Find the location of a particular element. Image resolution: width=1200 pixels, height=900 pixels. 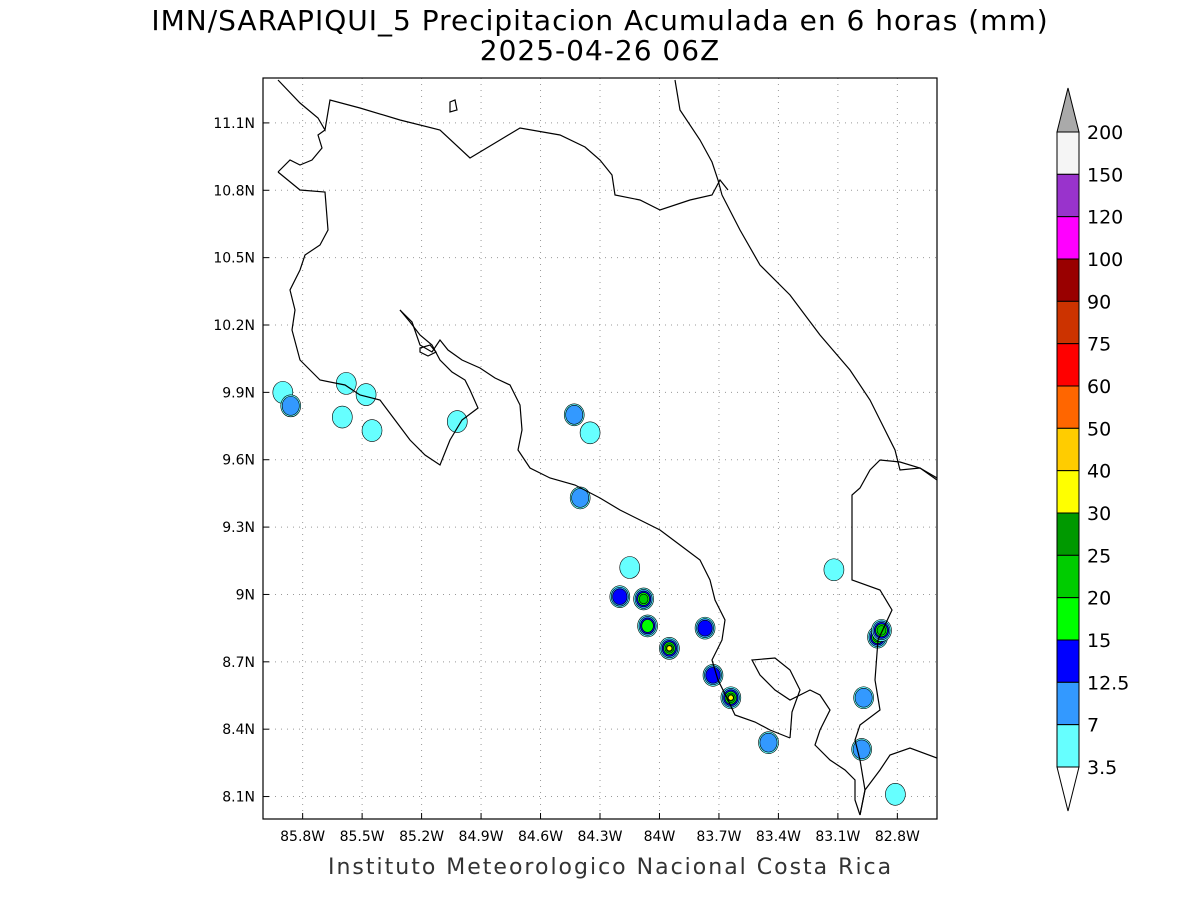

colorbar-label: 75 is located at coordinates (1099, 345).